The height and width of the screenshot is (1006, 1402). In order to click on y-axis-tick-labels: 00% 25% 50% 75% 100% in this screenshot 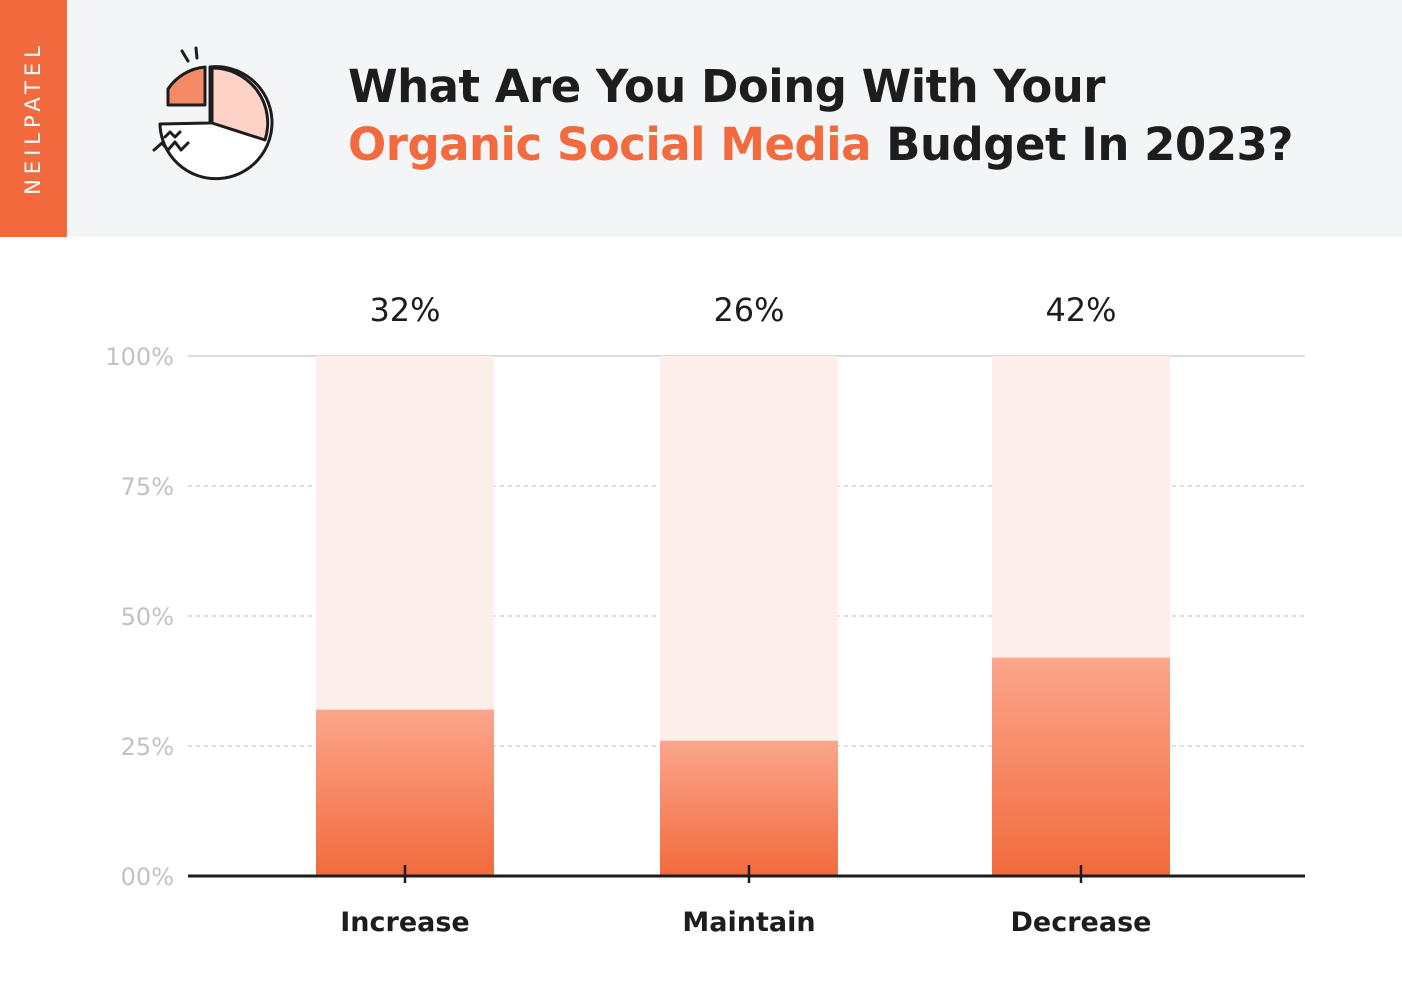, I will do `click(139, 617)`.